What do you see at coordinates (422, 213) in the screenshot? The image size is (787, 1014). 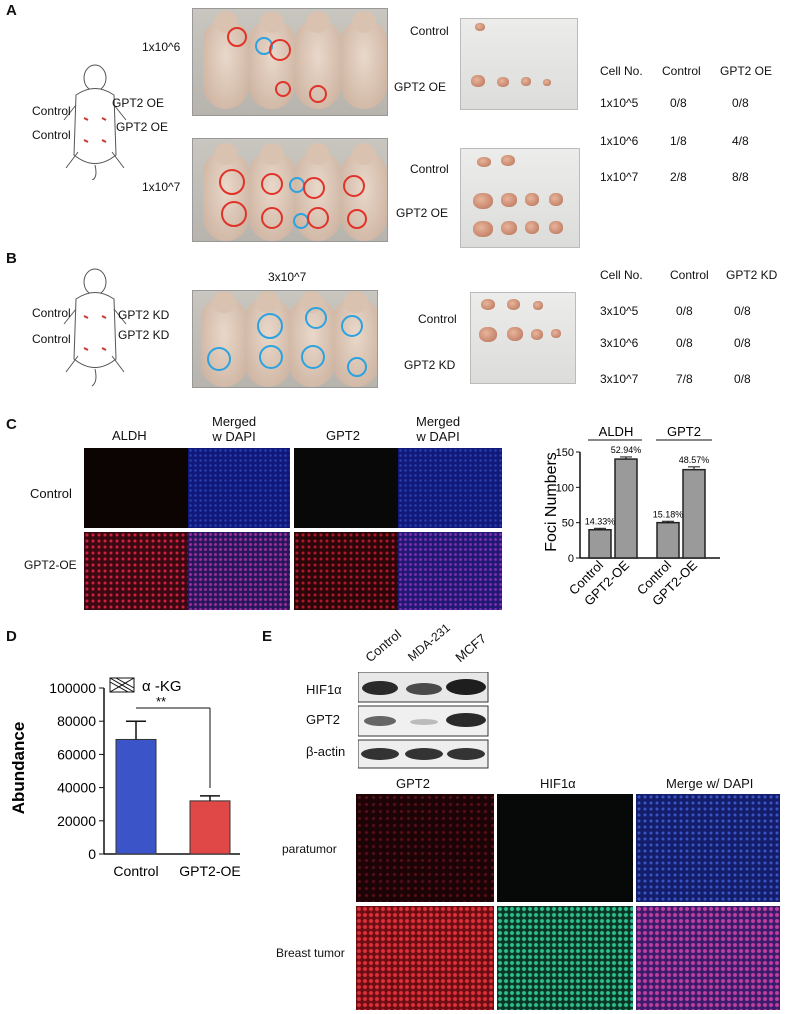 I see `tumor-label-oe-a2: GPT2 OE` at bounding box center [422, 213].